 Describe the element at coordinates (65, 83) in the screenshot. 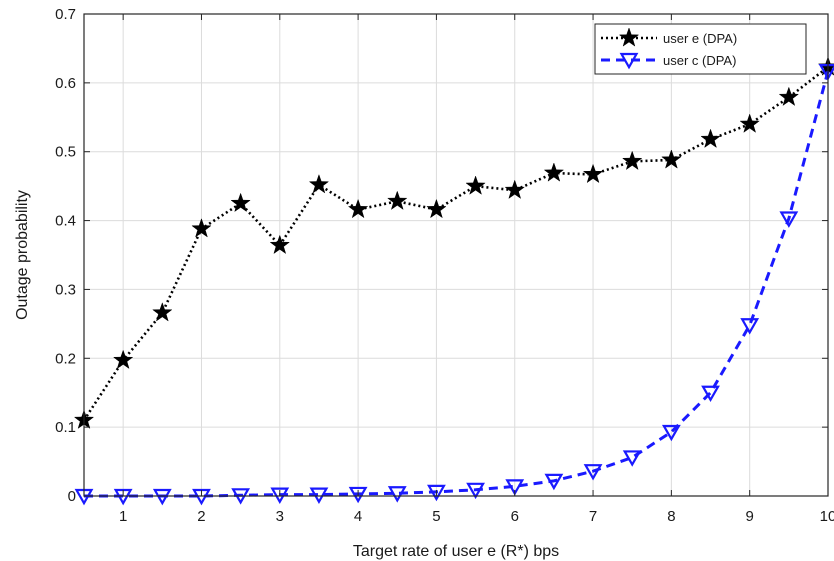

I see `y-tick-label: 0.6` at that location.